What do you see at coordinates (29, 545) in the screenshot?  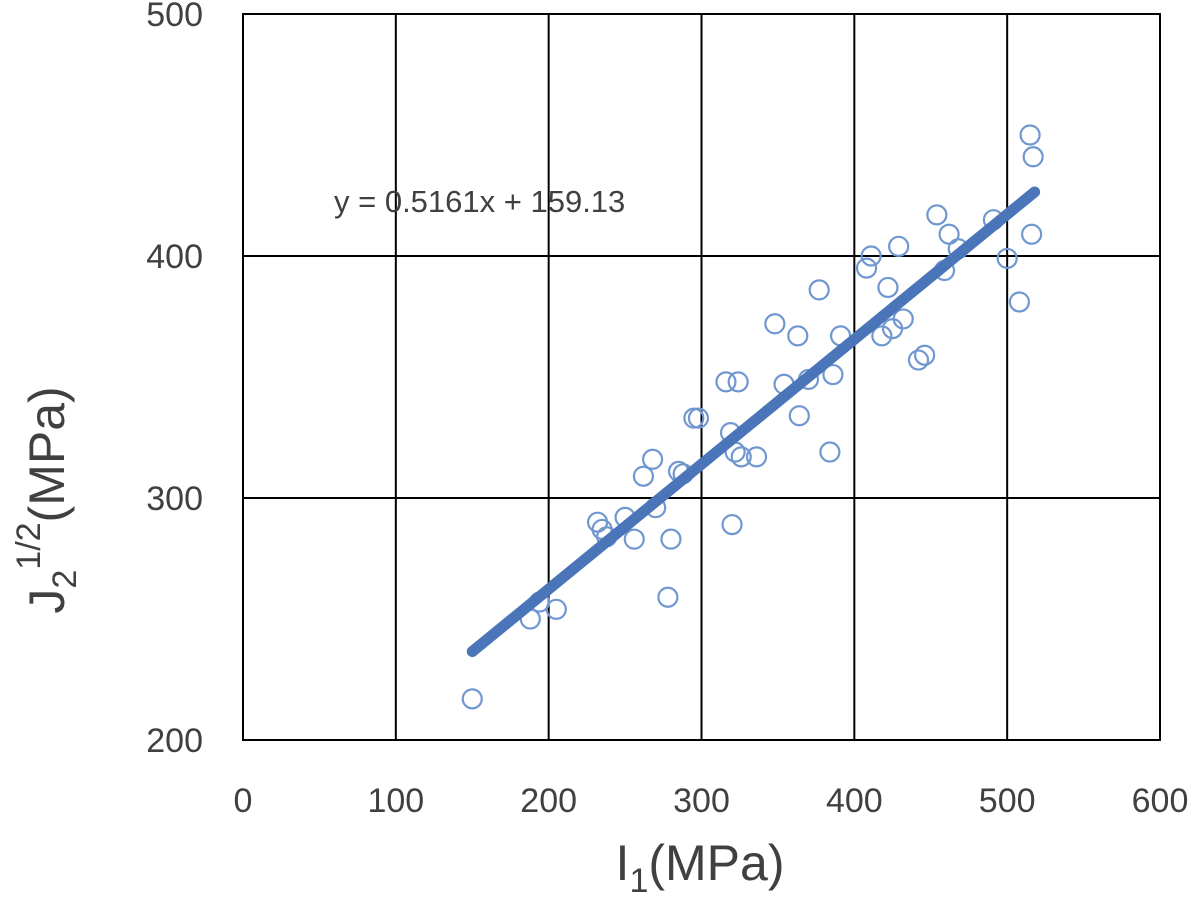 I see `y-axis-title-superscript: 1/2` at bounding box center [29, 545].